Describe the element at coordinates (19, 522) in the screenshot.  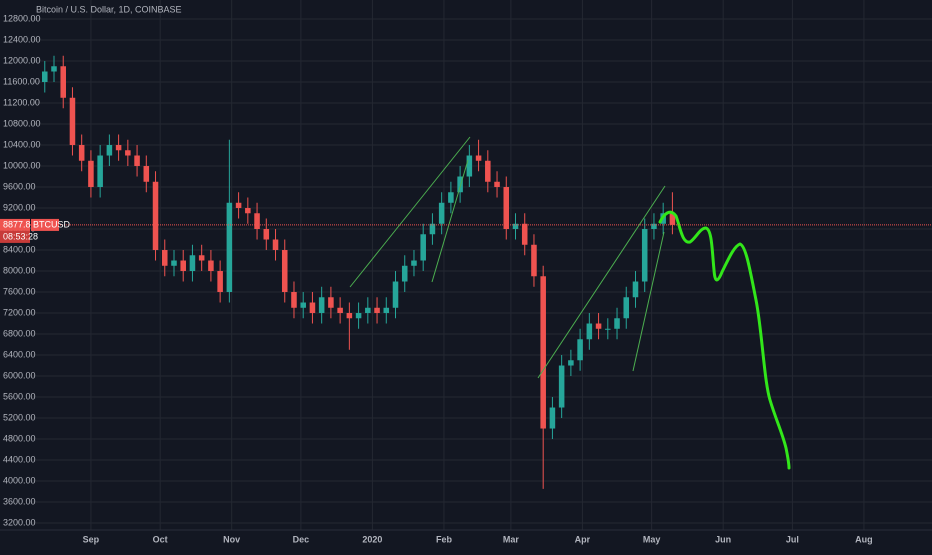
I see `y-tick-label: 3200.00` at that location.